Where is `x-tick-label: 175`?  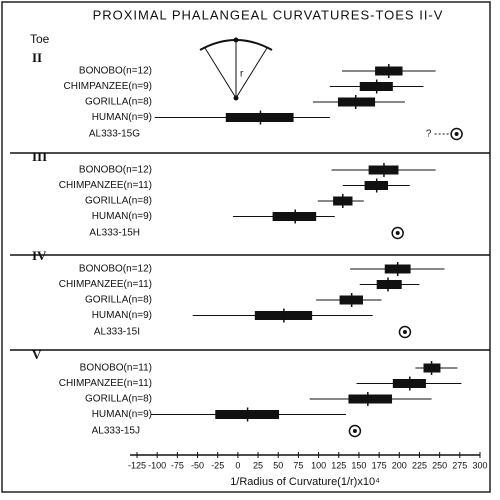
x-tick-label: 175 is located at coordinates (379, 465).